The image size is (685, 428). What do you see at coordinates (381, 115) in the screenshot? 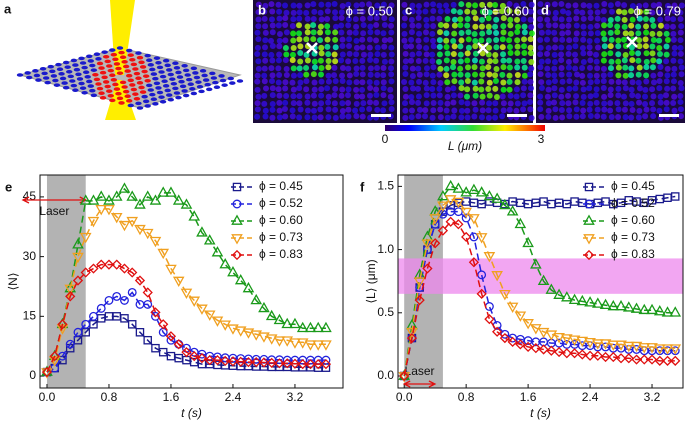
I see `scale-bar` at bounding box center [381, 115].